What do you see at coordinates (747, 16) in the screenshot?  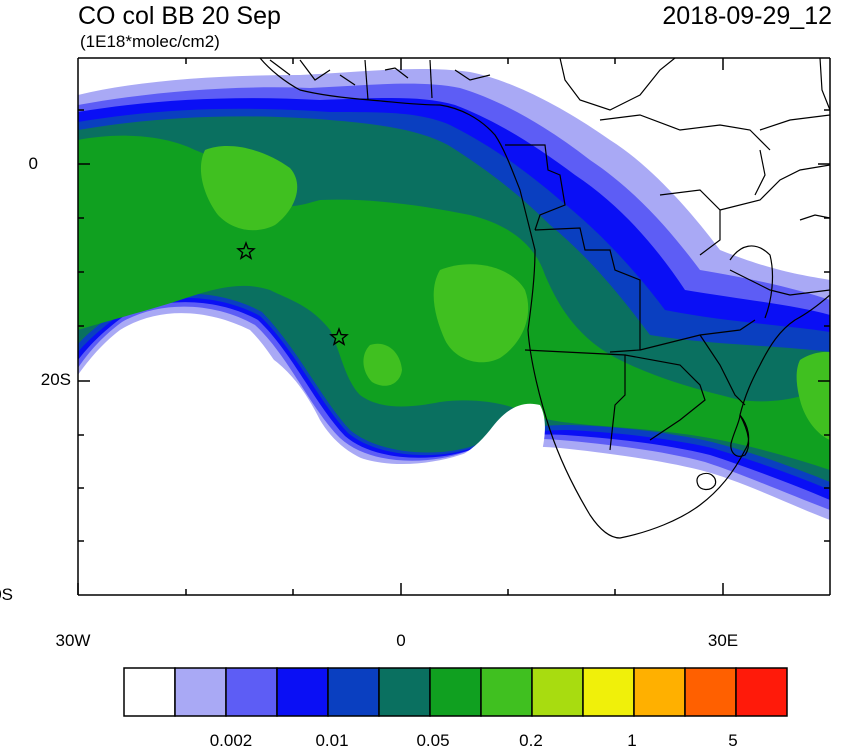 I see `datetime-label: 2018-09-29_12` at bounding box center [747, 16].